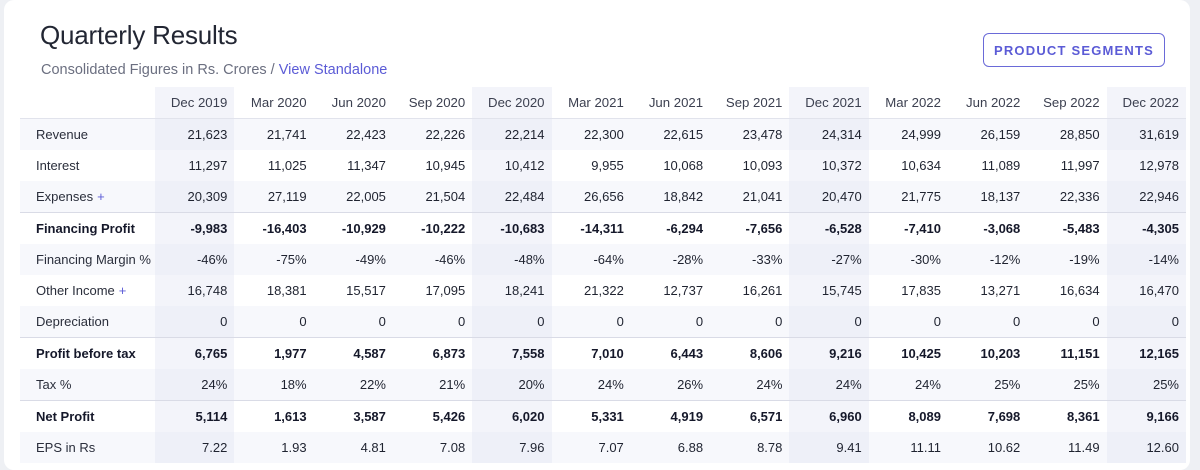 This screenshot has width=1200, height=470. Describe the element at coordinates (432, 416) in the screenshot. I see `table-cell: 5,426` at that location.